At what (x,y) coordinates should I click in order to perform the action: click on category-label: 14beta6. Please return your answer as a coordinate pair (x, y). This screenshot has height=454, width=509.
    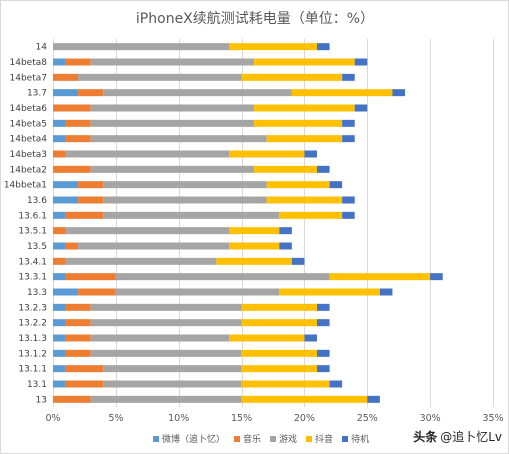
    Looking at the image, I should click on (29, 109).